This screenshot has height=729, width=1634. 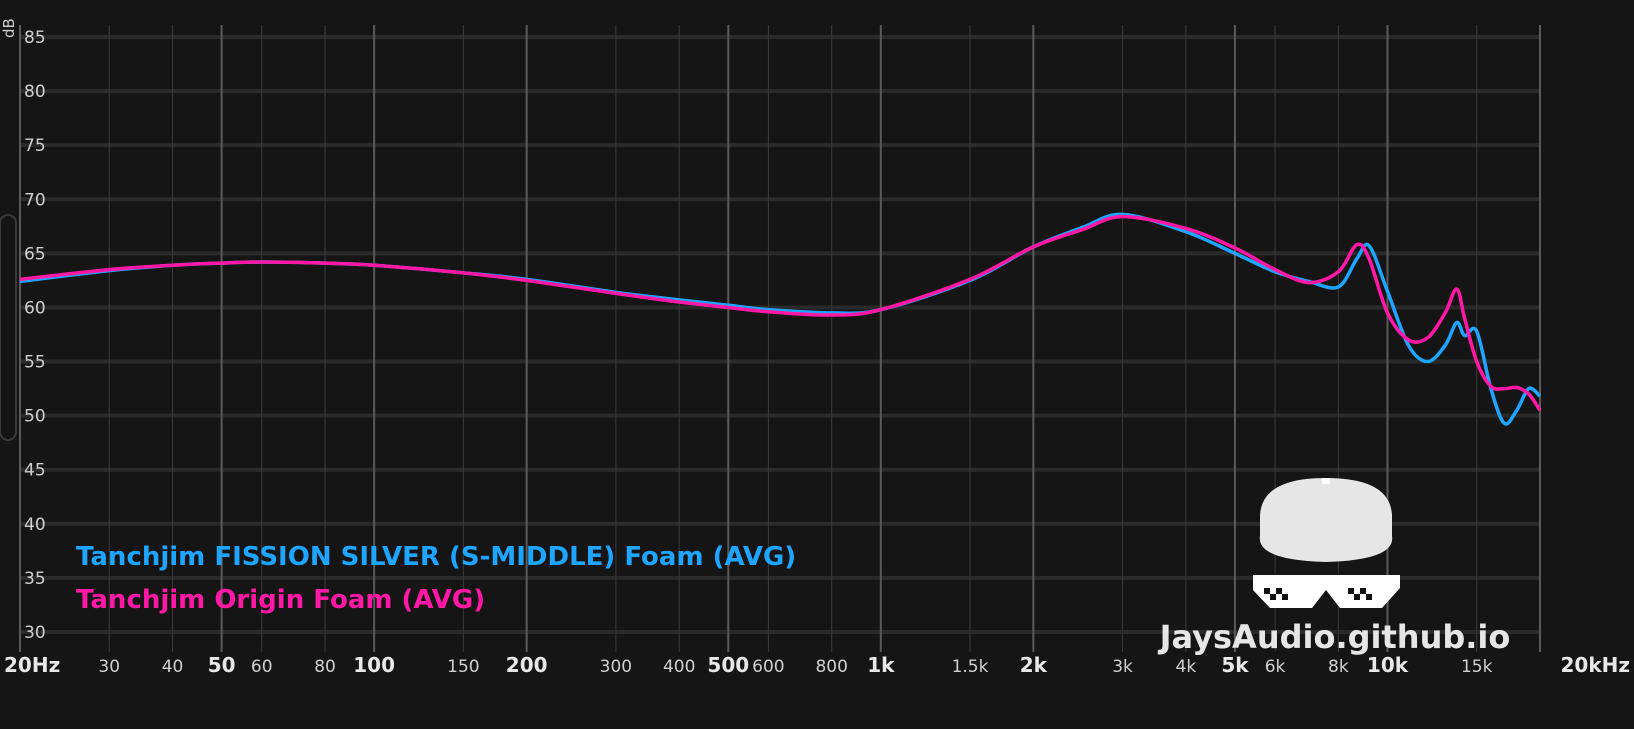 I want to click on slider-handle, so click(x=8, y=327).